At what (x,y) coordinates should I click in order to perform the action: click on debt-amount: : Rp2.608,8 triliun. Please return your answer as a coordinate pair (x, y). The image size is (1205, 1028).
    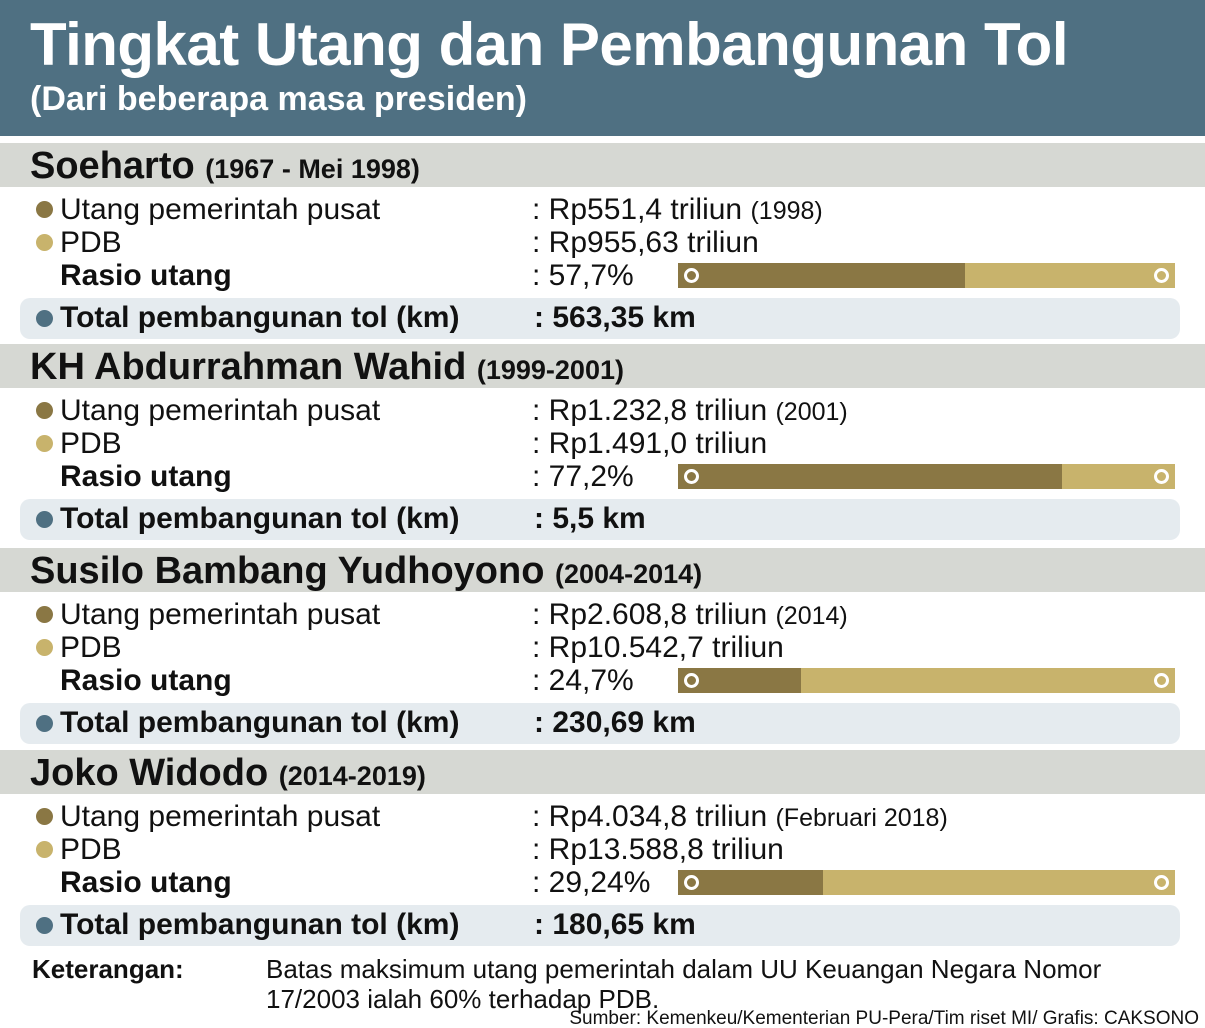
    Looking at the image, I should click on (650, 614).